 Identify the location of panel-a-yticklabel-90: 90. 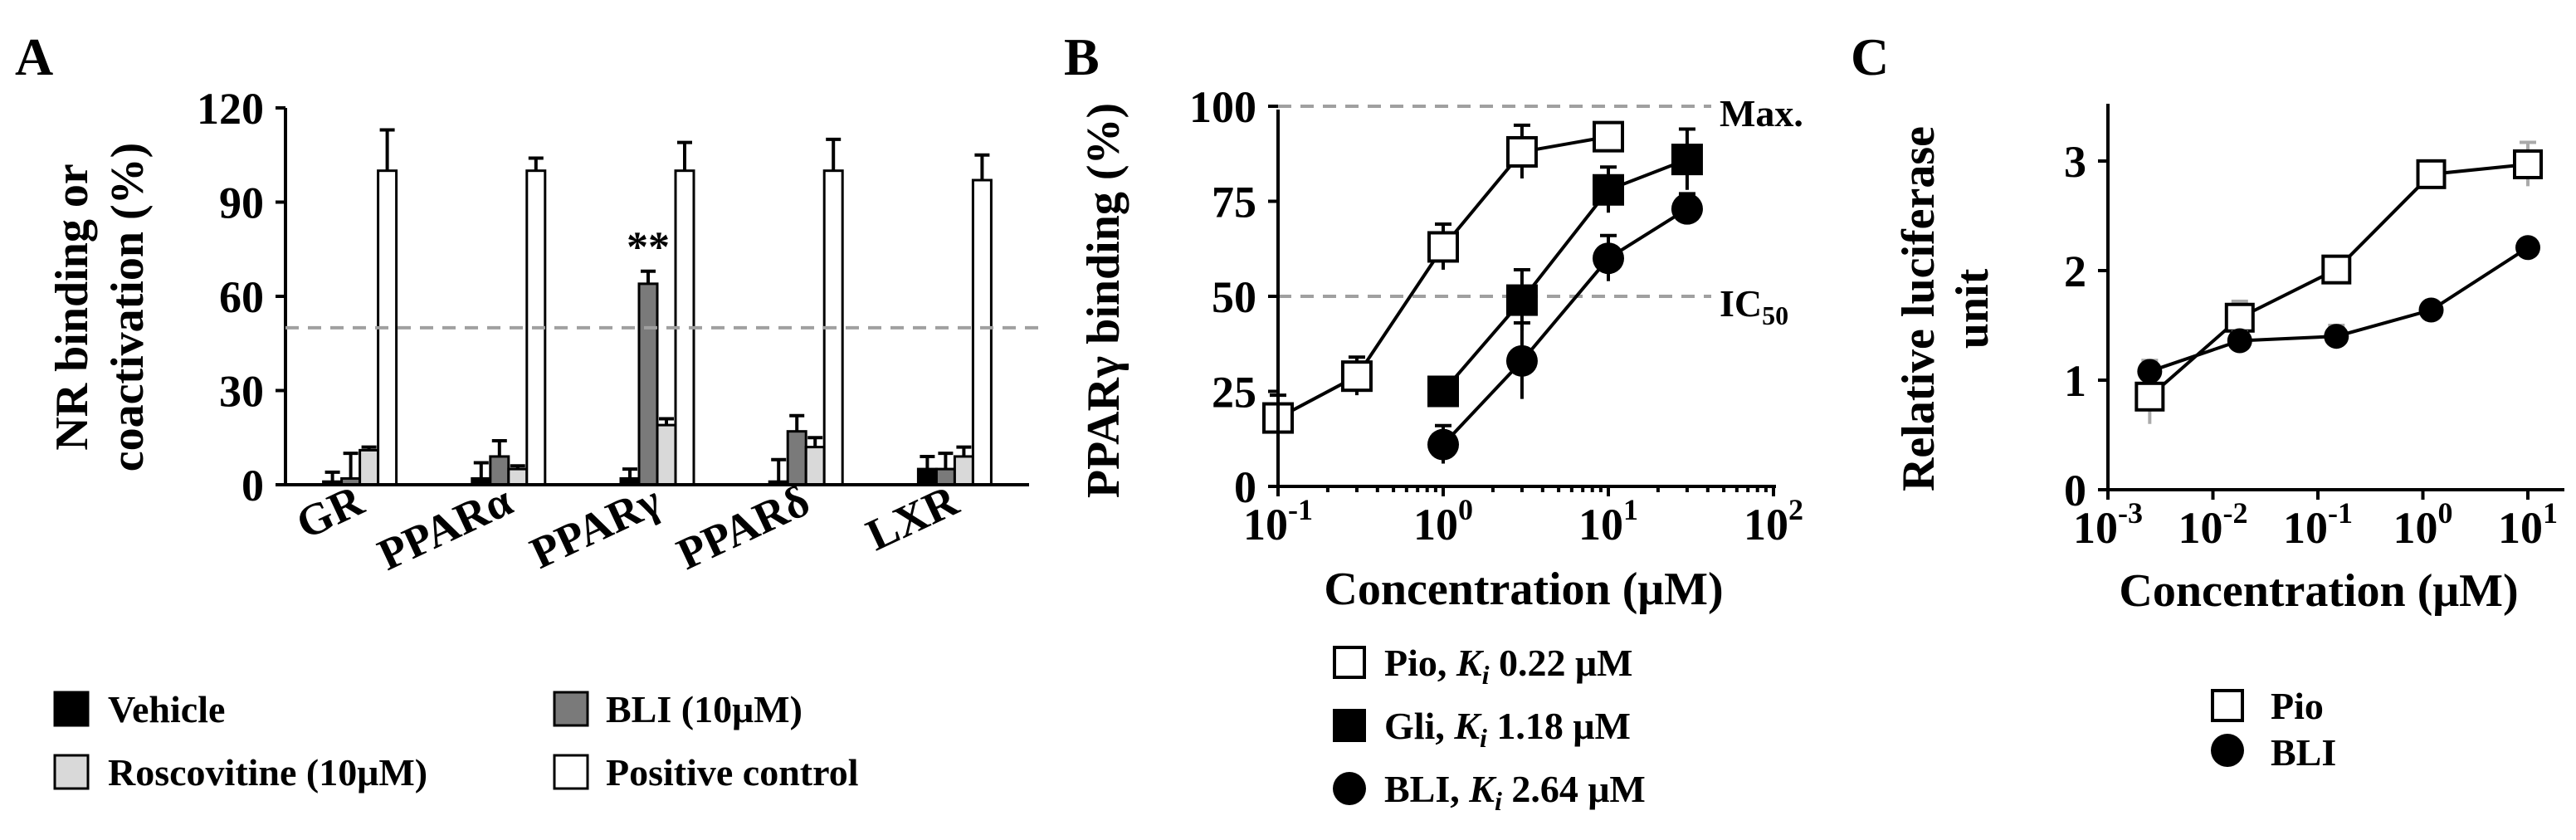
(242, 203).